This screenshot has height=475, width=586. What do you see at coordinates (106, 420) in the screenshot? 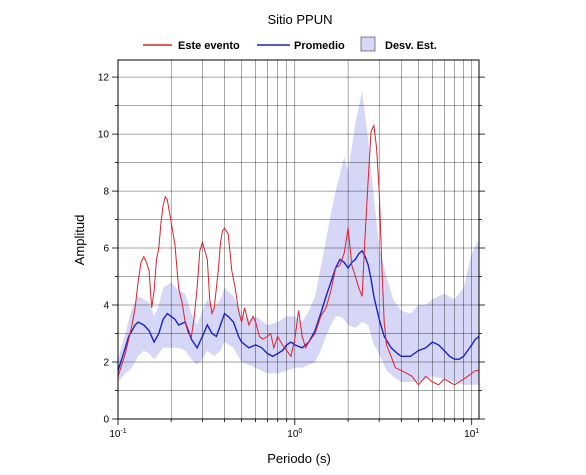
I see `y-tick-label: 0` at bounding box center [106, 420].